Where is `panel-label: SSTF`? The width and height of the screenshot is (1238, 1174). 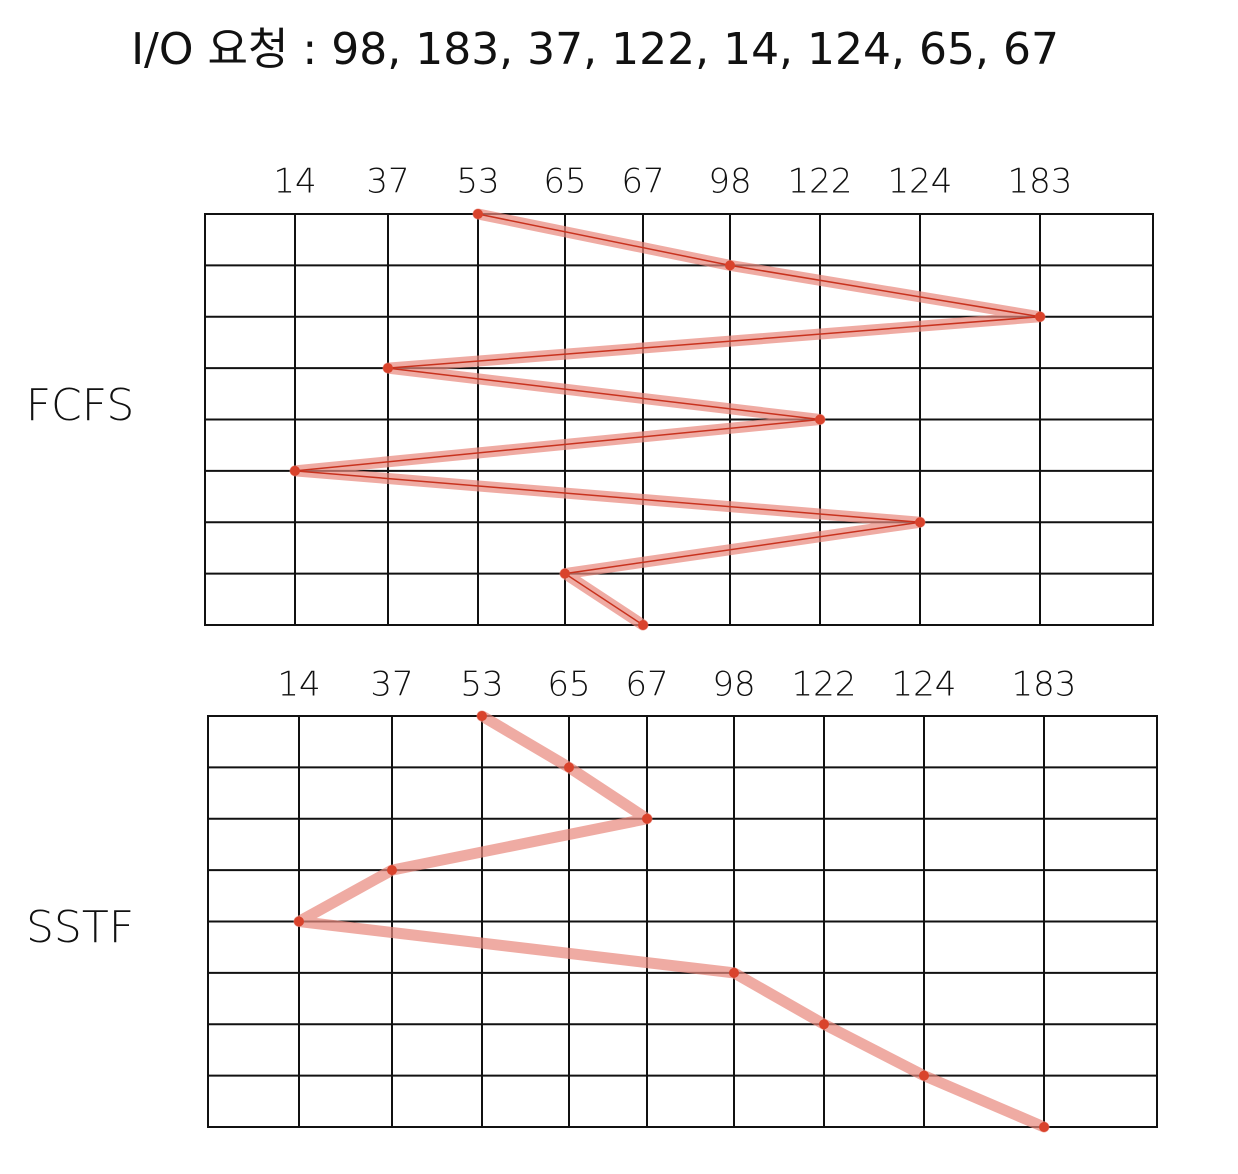 panel-label: SSTF is located at coordinates (80, 927).